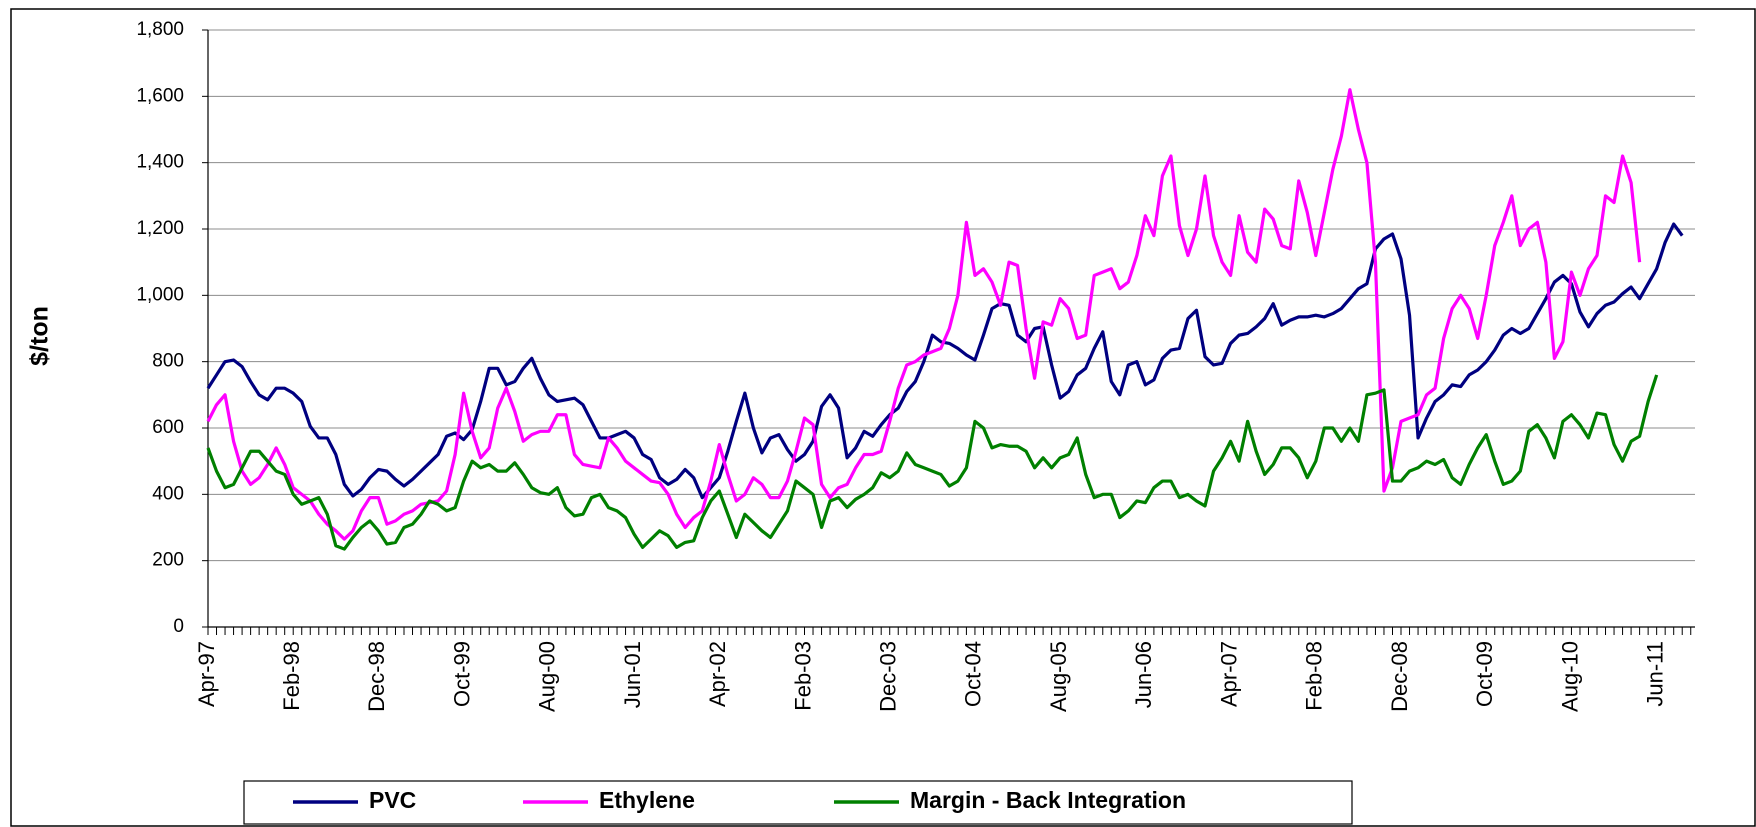 The height and width of the screenshot is (827, 1756). What do you see at coordinates (1058, 676) in the screenshot?
I see `x-tick-label: Aug-05` at bounding box center [1058, 676].